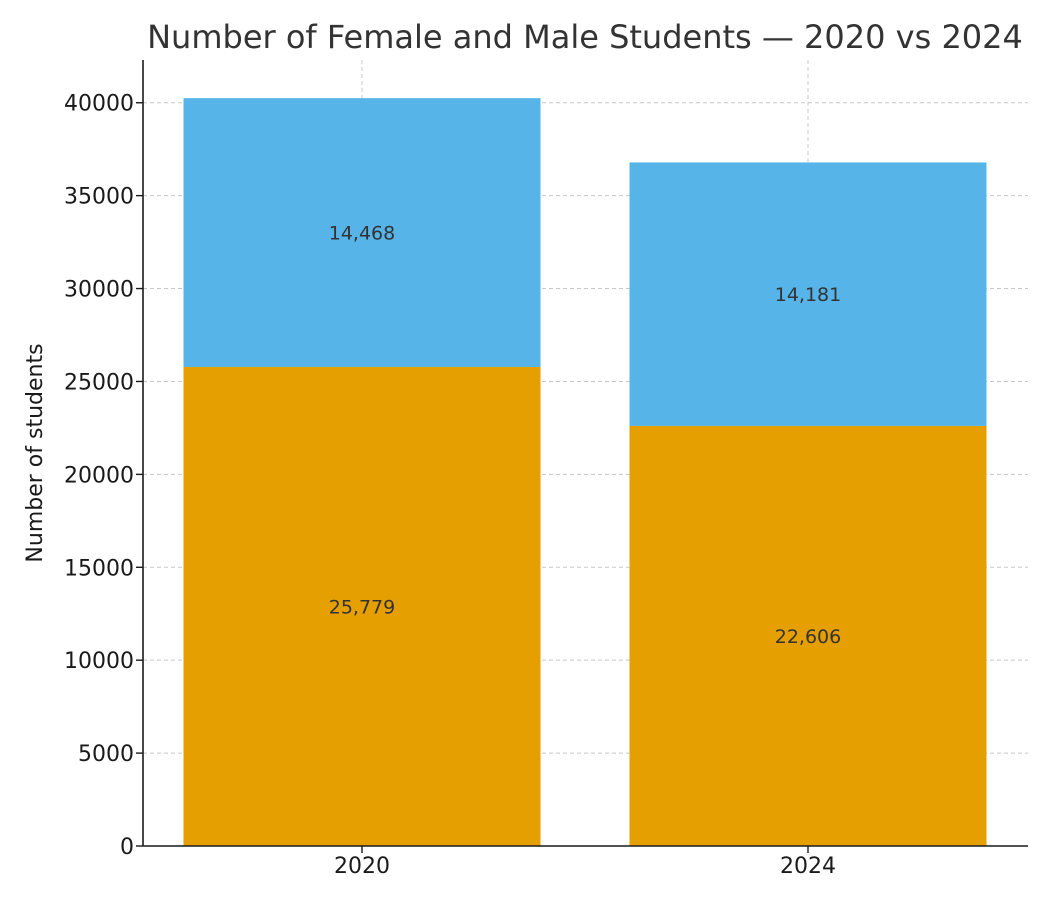 This screenshot has width=1050, height=900. I want to click on data-label-2020-segment-1: 25,779, so click(362, 607).